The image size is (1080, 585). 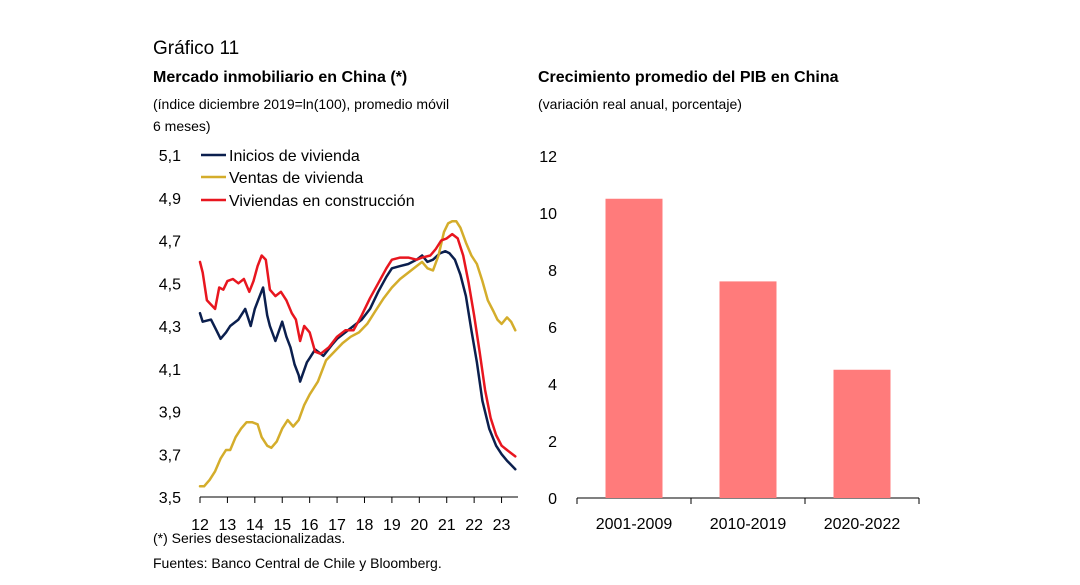 What do you see at coordinates (552, 499) in the screenshot?
I see `bar-y-tick-label: 0` at bounding box center [552, 499].